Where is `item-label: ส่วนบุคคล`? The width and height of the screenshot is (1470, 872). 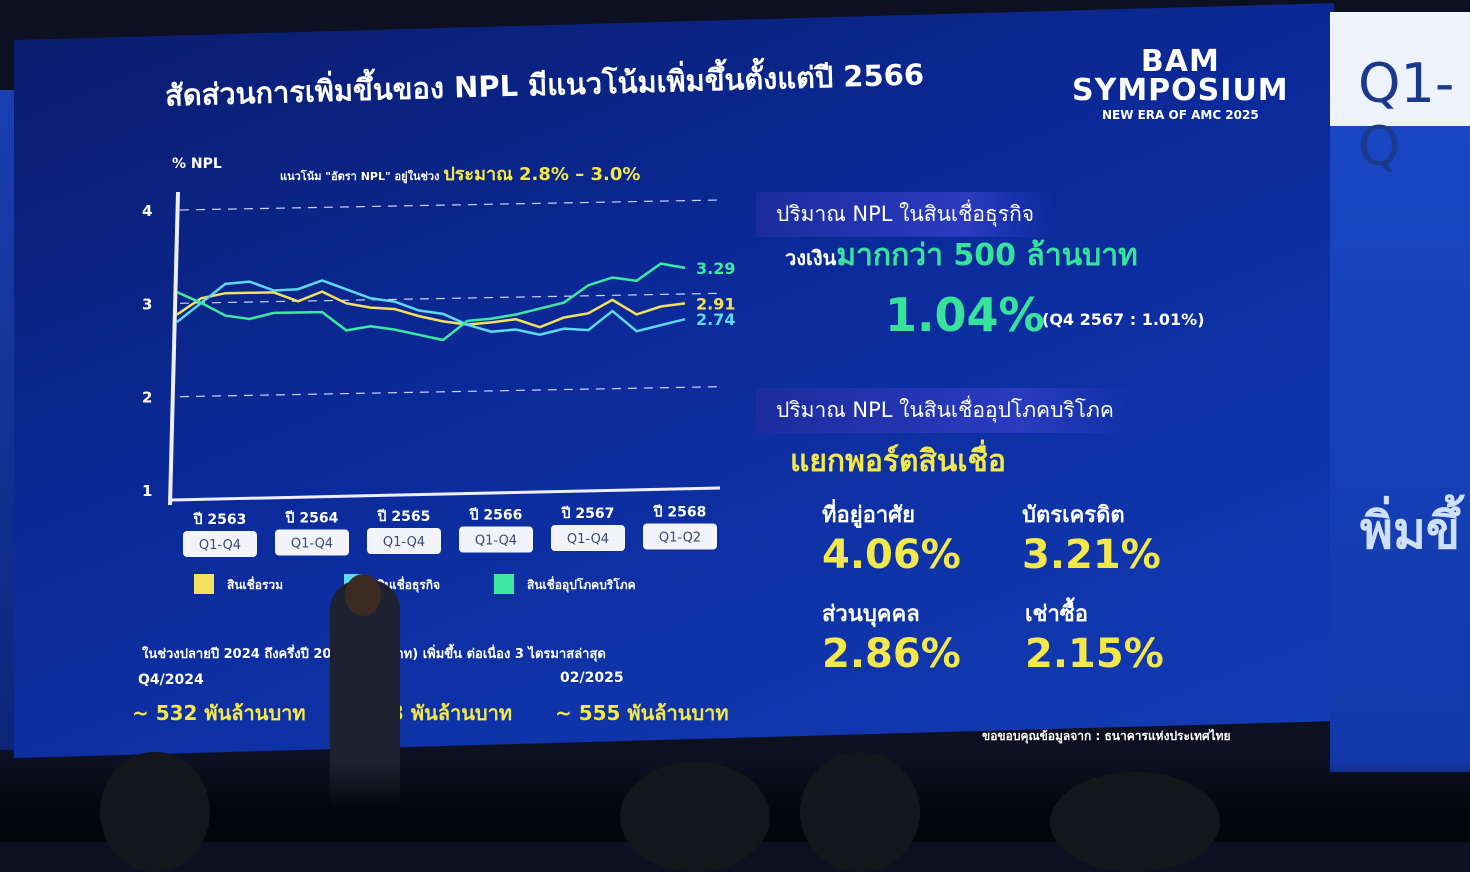
item-label: ส่วนบุคคล is located at coordinates (891, 613).